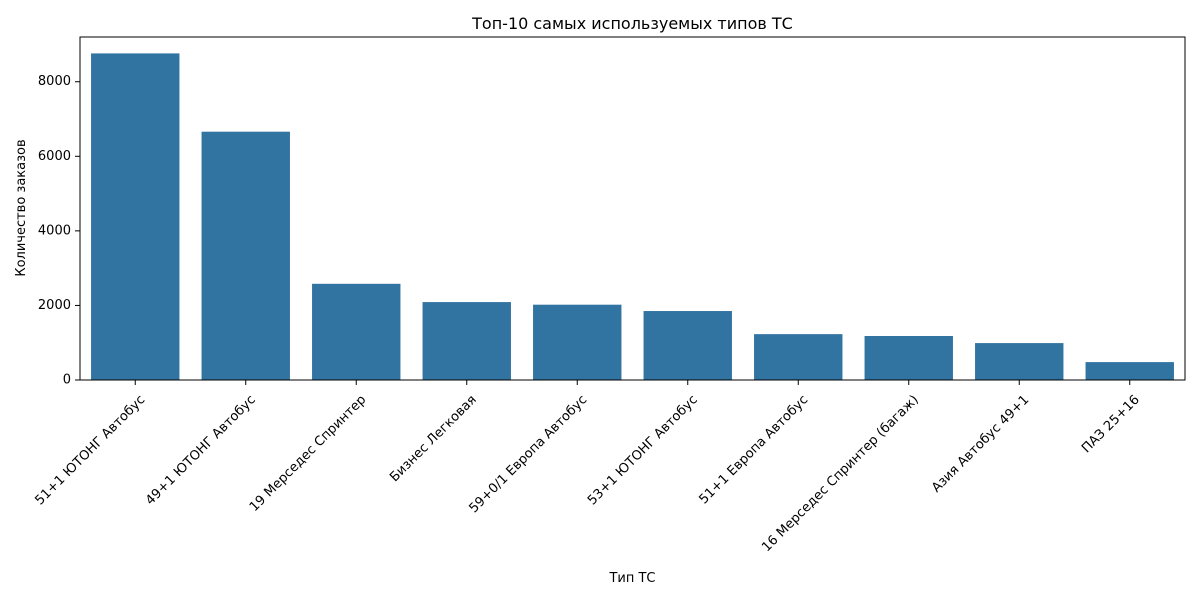 The image size is (1200, 600). I want to click on x-tick-label-9: Азия Автобус 49+1, so click(980, 443).